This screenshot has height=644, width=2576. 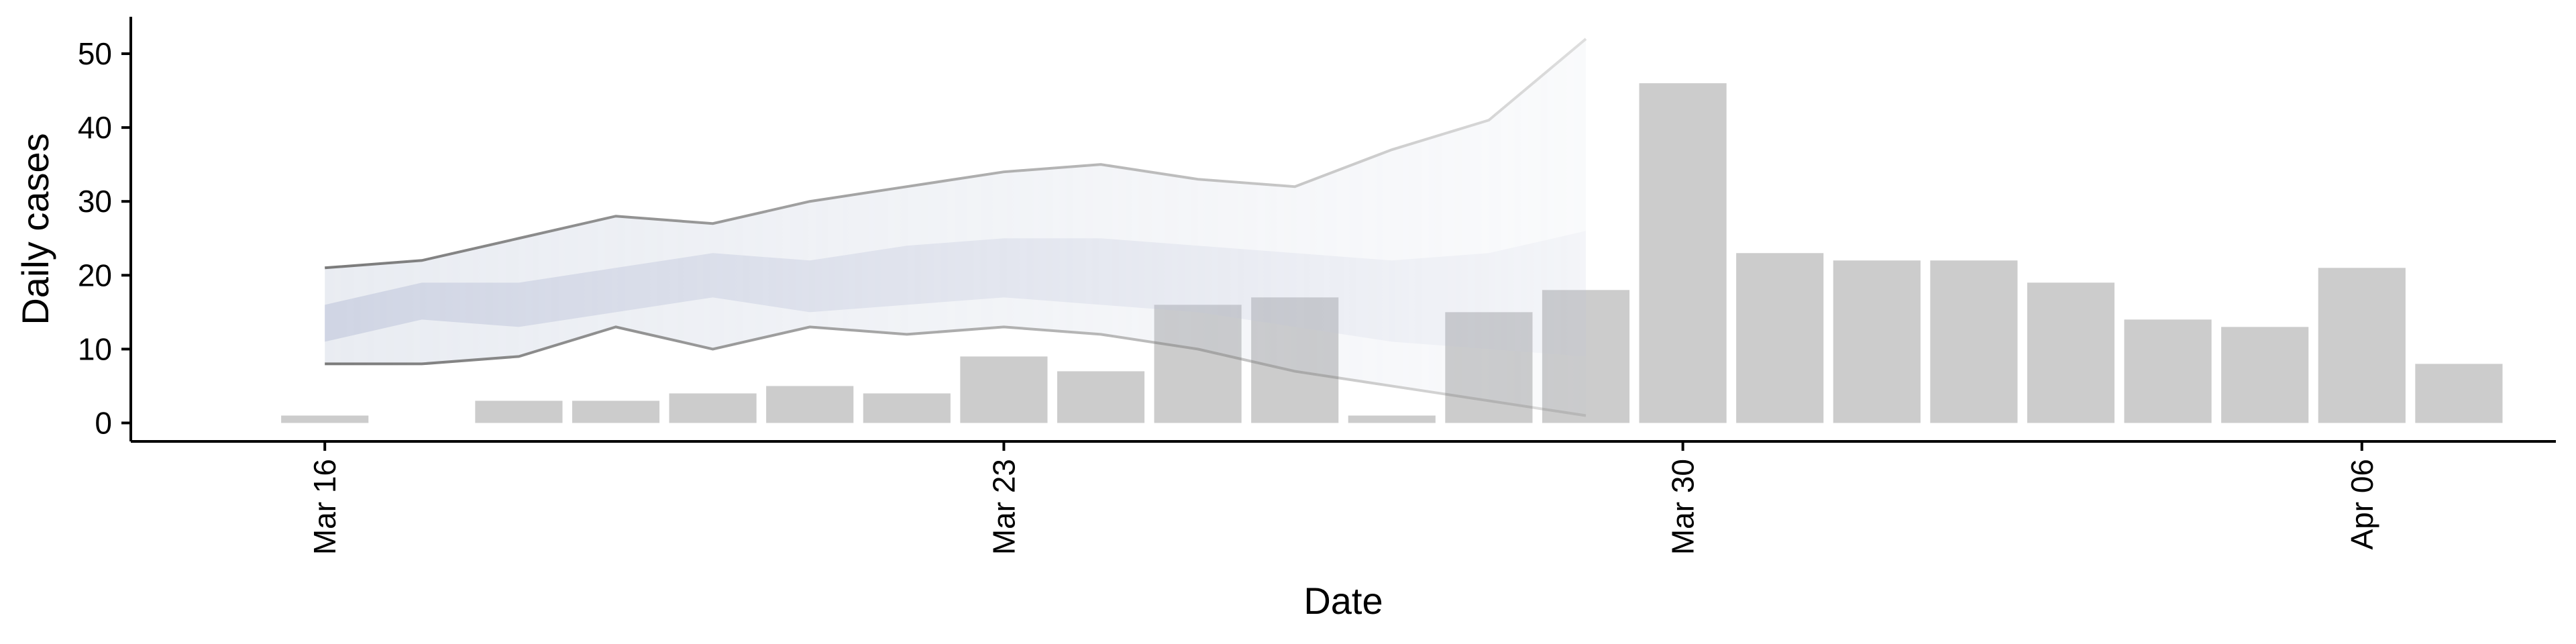 What do you see at coordinates (1343, 601) in the screenshot?
I see `x-axis-title: Date` at bounding box center [1343, 601].